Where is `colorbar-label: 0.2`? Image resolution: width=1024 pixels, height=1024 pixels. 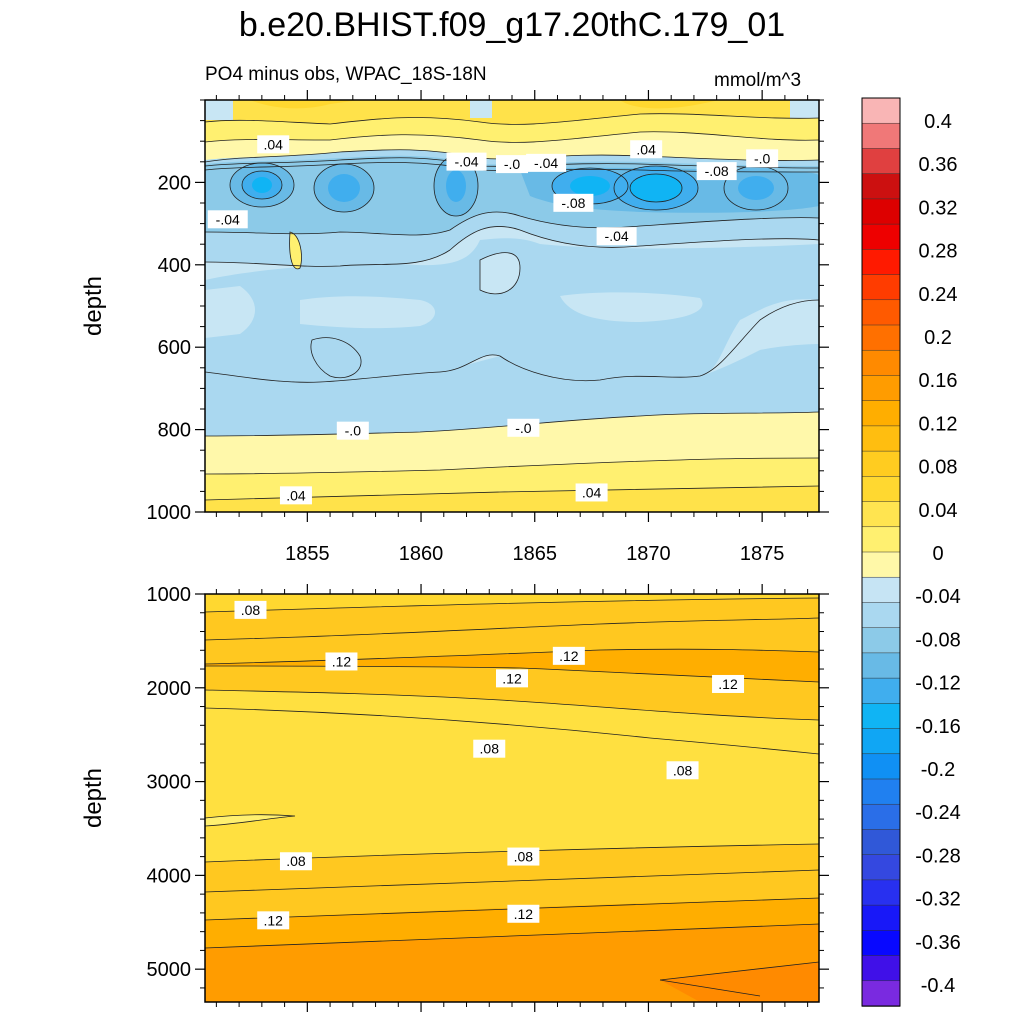 colorbar-label: 0.2 is located at coordinates (938, 338).